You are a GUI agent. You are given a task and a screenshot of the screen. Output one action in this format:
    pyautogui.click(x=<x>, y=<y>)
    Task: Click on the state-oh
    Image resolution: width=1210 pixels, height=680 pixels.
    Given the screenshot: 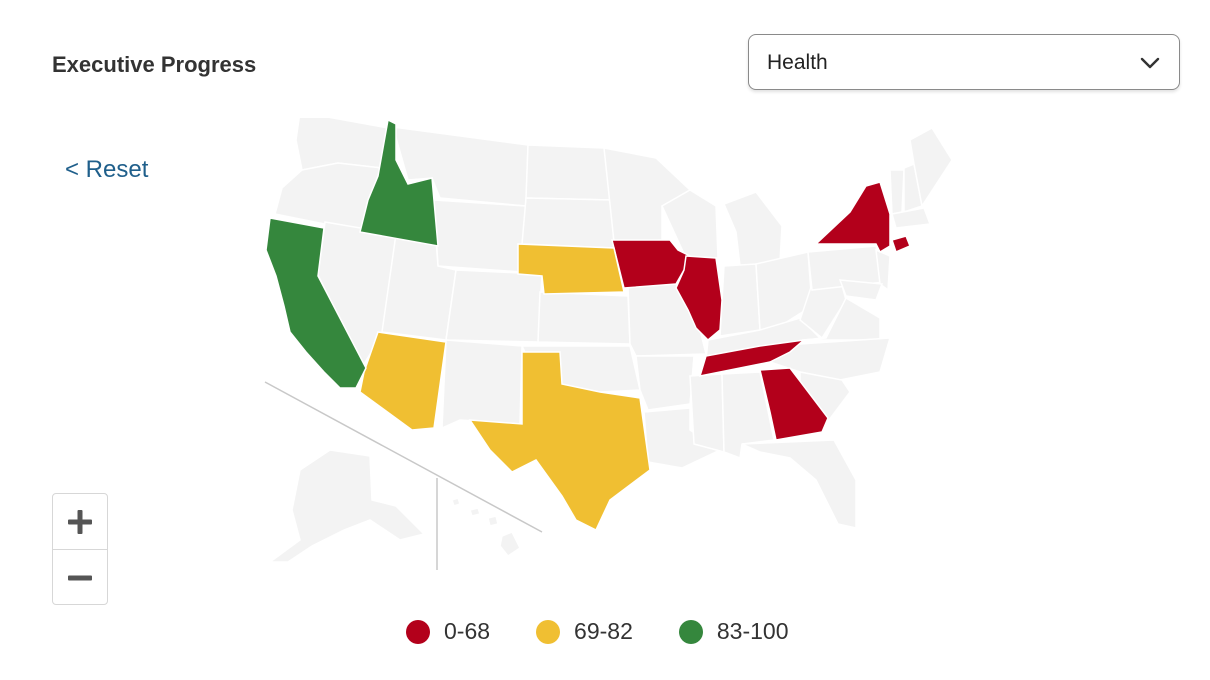 What is the action you would take?
    pyautogui.click(x=784, y=291)
    